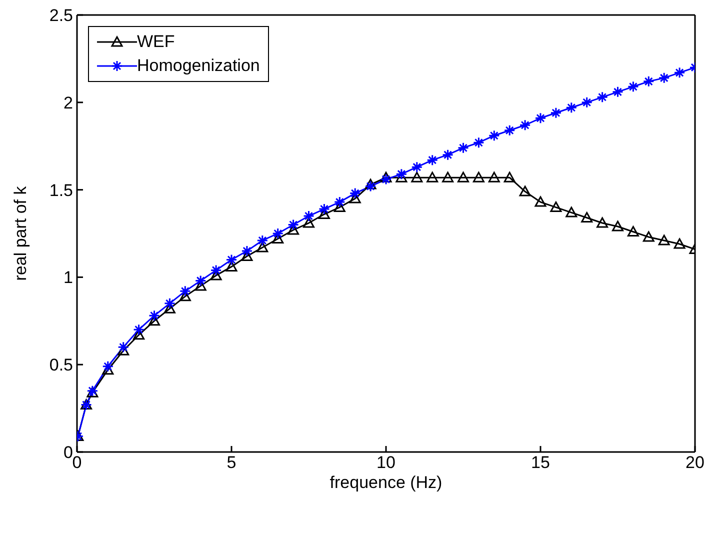 Image resolution: width=705 pixels, height=542 pixels. I want to click on x-tick-label: 15, so click(540, 462).